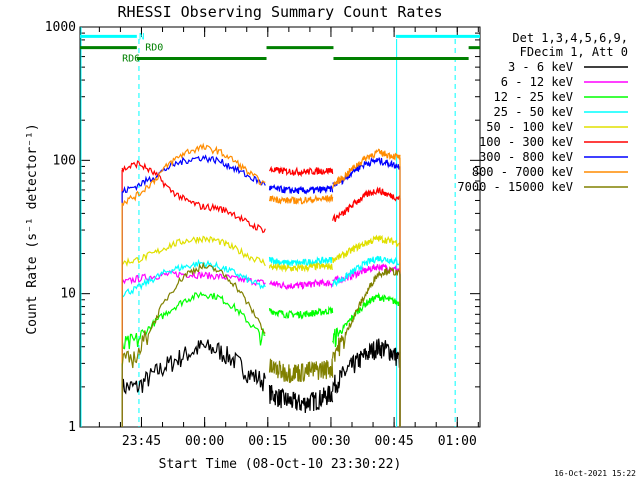  Describe the element at coordinates (457, 441) in the screenshot. I see `x-tick-label: 01:00` at that location.